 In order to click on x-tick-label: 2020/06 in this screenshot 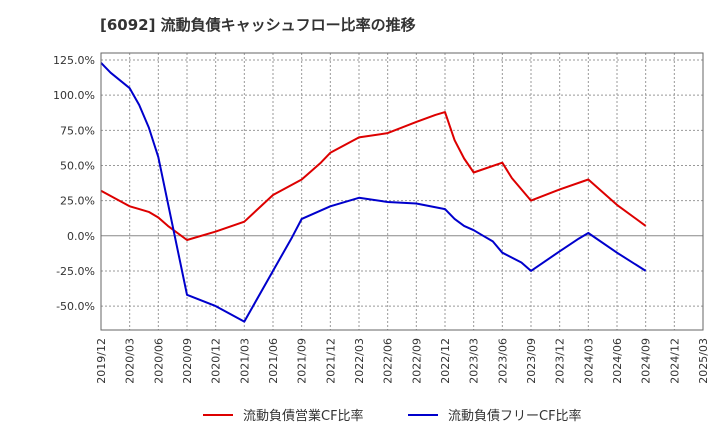, I will do `click(158, 361)`.